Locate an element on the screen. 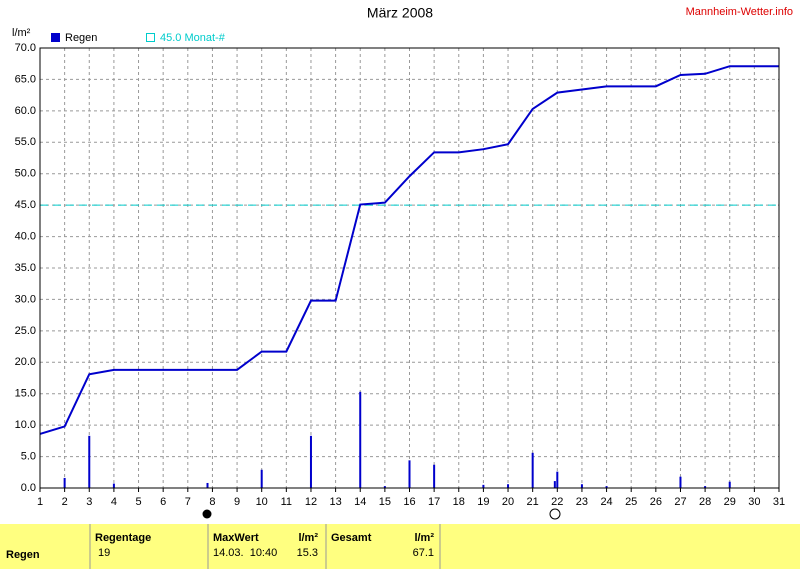  x-tick-label: 22 is located at coordinates (557, 502).